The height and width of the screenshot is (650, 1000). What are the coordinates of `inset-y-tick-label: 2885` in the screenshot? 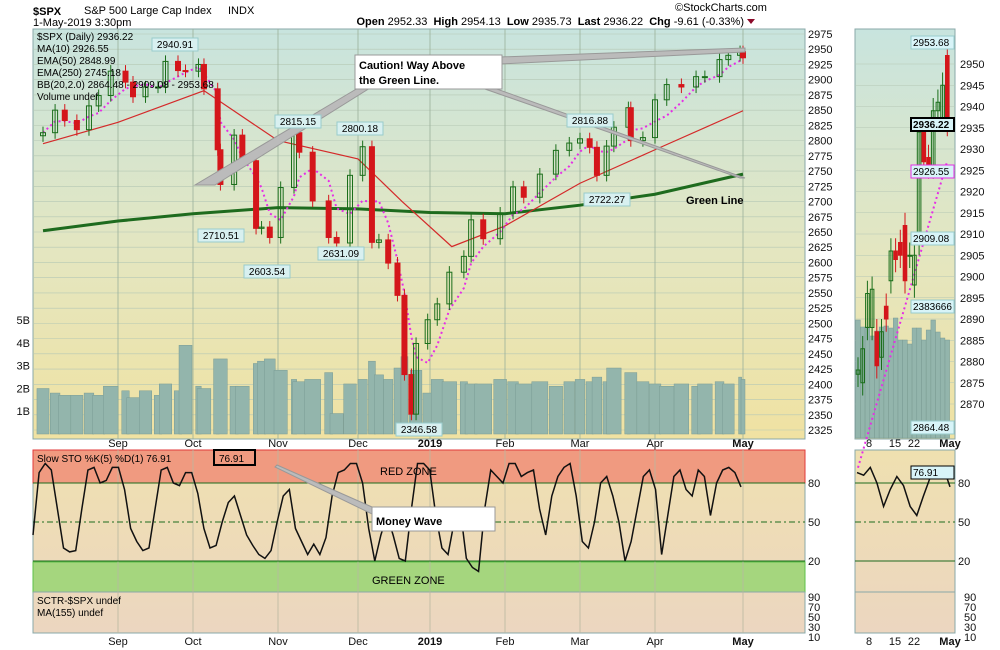 It's located at (972, 341).